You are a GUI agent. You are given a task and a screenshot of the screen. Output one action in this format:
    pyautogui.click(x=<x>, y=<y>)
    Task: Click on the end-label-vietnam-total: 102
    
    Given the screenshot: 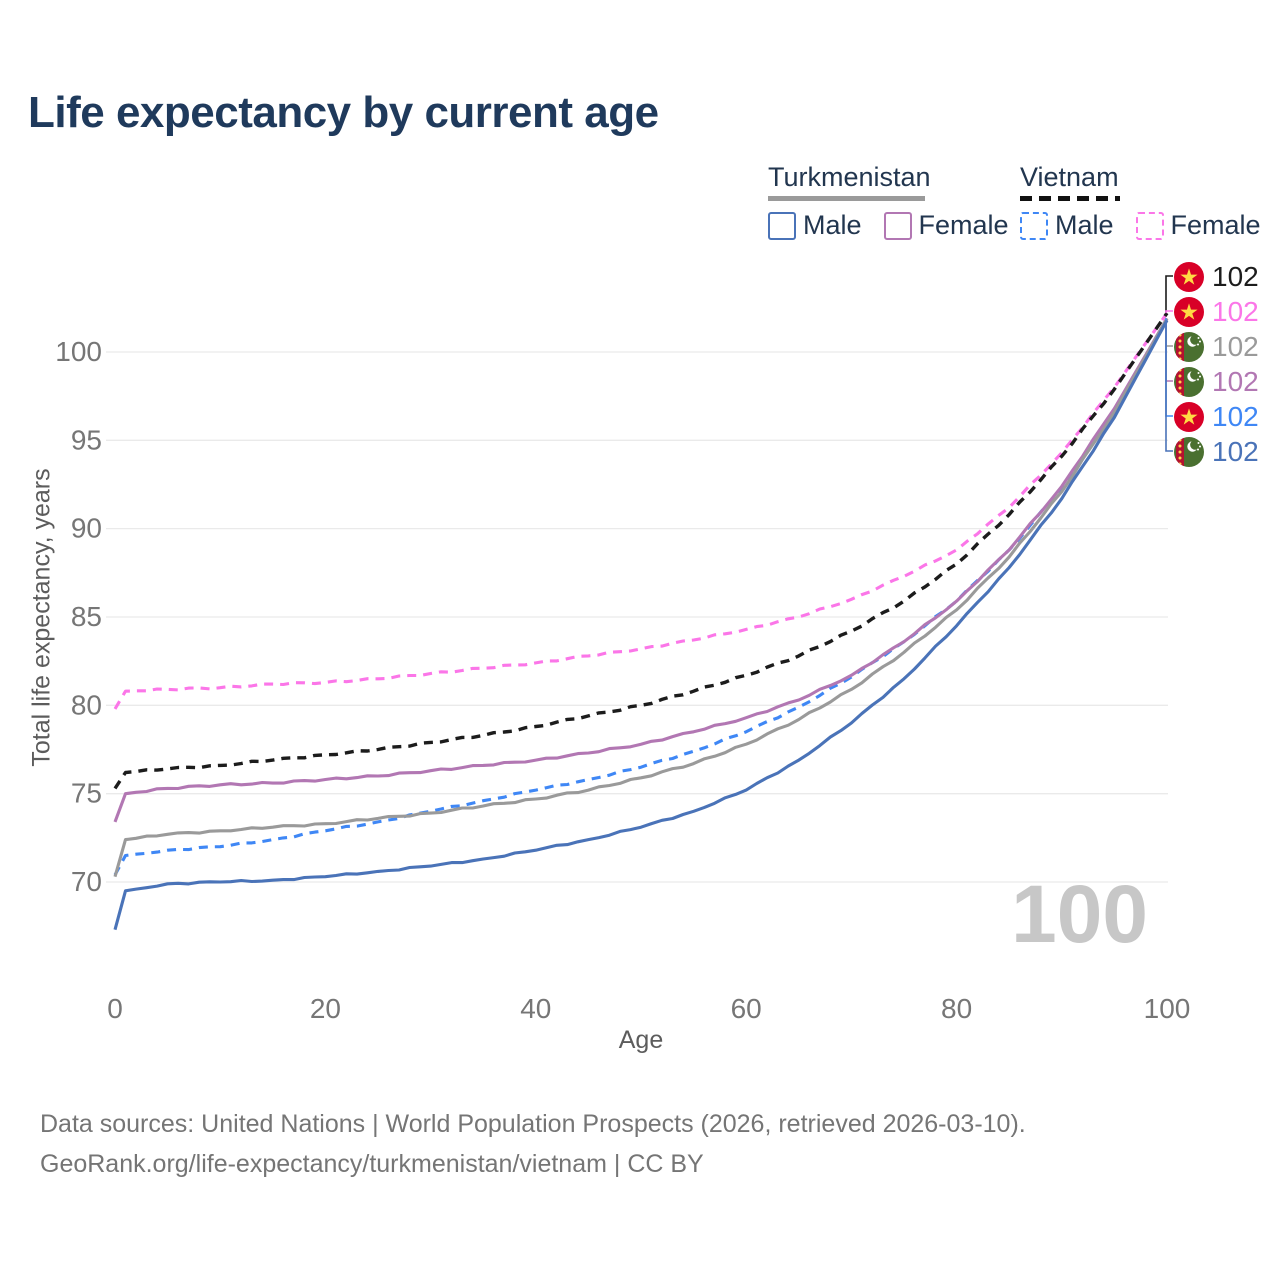 What is the action you would take?
    pyautogui.click(x=1216, y=277)
    